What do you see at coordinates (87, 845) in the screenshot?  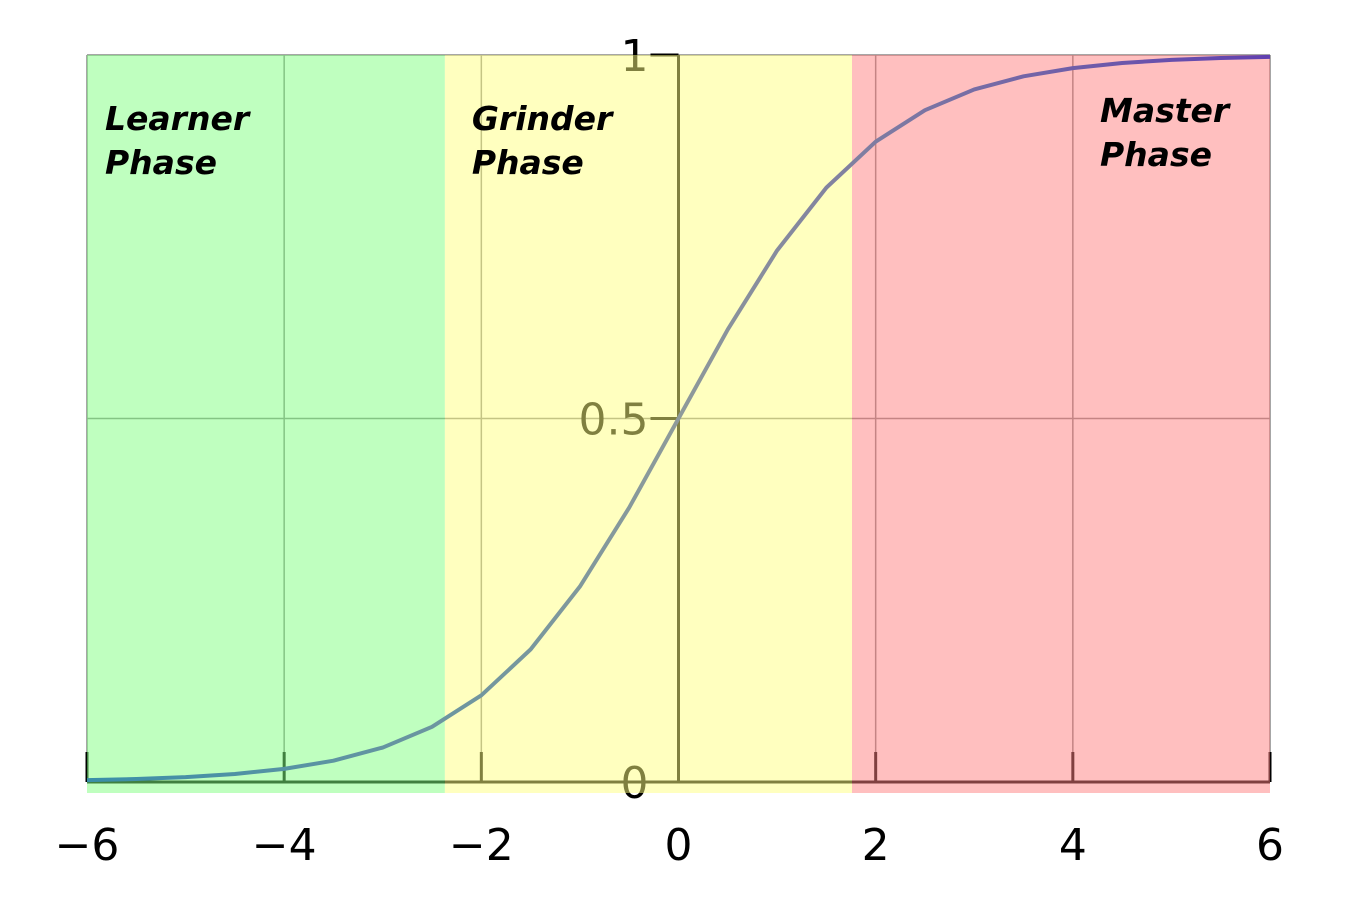 I see `x-tick-label: −6` at bounding box center [87, 845].